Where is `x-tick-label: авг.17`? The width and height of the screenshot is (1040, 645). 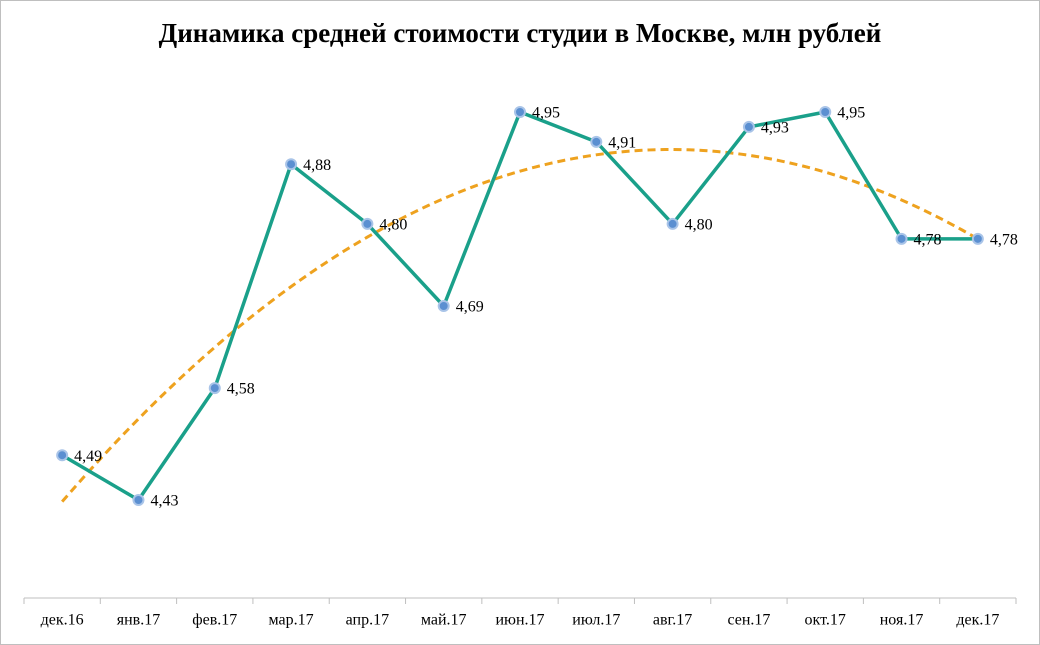 x-tick-label: авг.17 is located at coordinates (672, 620).